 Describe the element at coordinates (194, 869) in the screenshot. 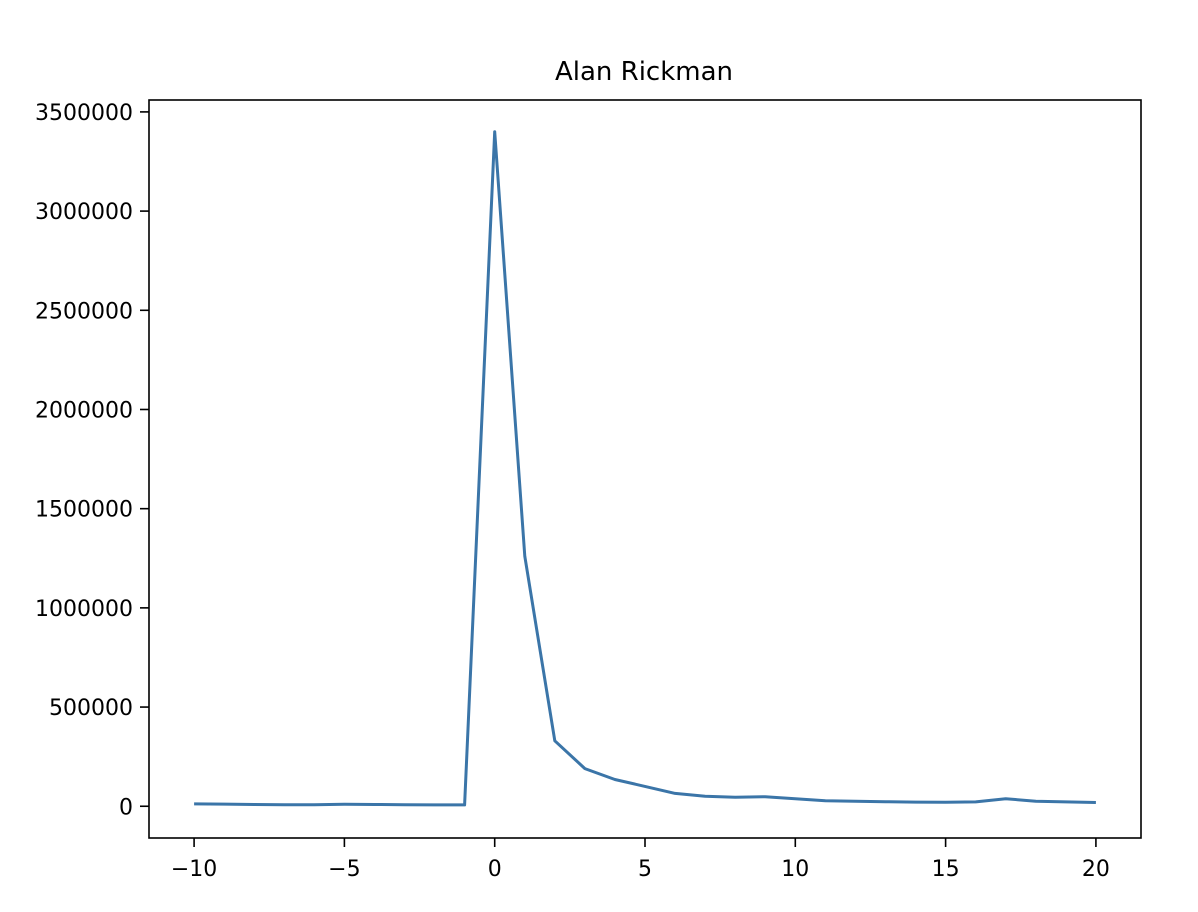

I see `x-tick-label: −10` at that location.